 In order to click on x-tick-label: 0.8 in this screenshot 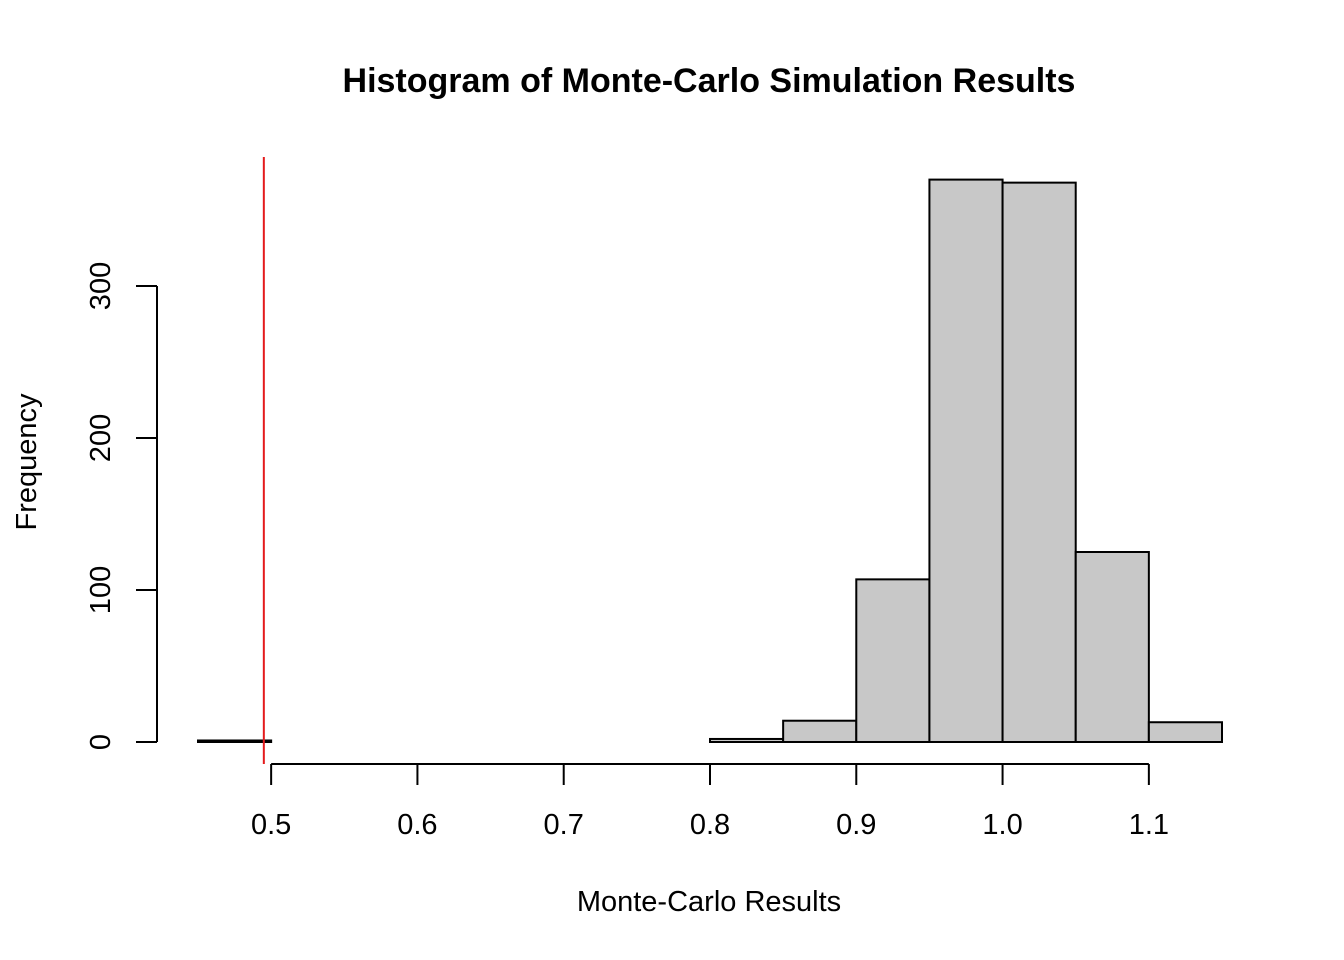, I will do `click(710, 825)`.